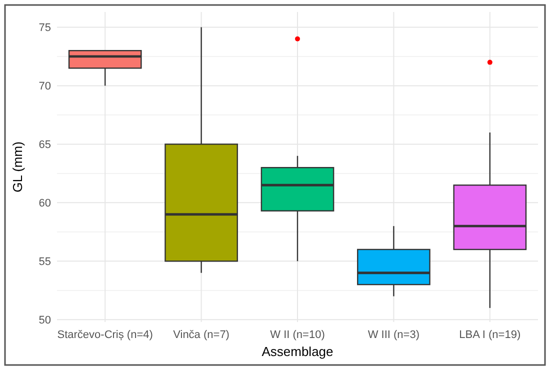 The image size is (550, 370). Describe the element at coordinates (105, 335) in the screenshot. I see `x-tick-label: Starčevo-Criș (n=4)` at that location.